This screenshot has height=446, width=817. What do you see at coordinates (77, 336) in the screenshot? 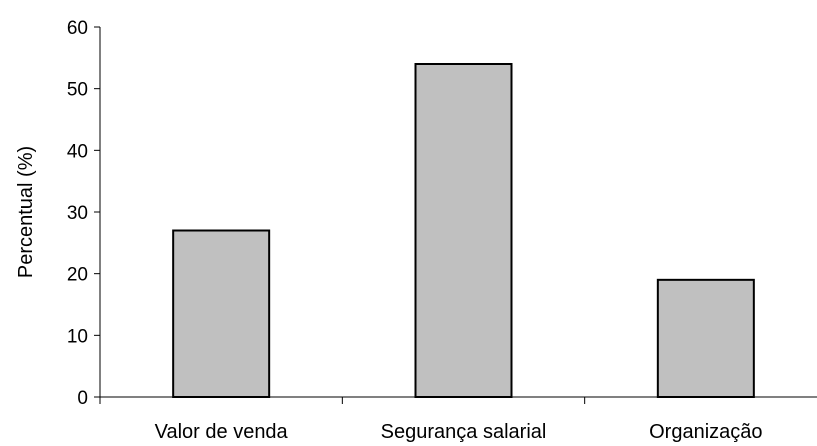
I see `y-tick-label: 10` at bounding box center [77, 336].